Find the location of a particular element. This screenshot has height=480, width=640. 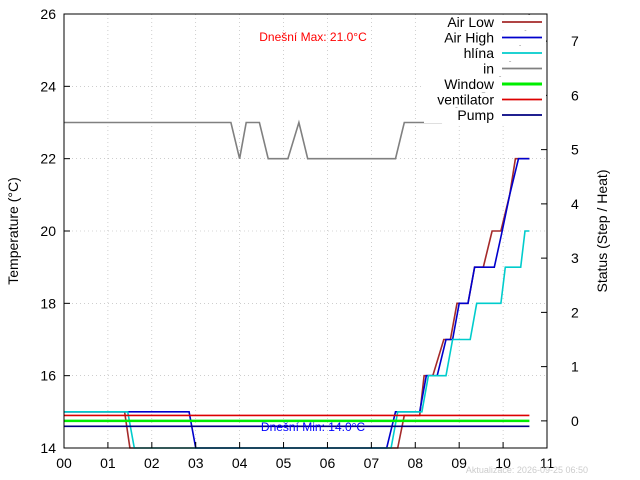

y-tick-label: 24 is located at coordinates (48, 86).